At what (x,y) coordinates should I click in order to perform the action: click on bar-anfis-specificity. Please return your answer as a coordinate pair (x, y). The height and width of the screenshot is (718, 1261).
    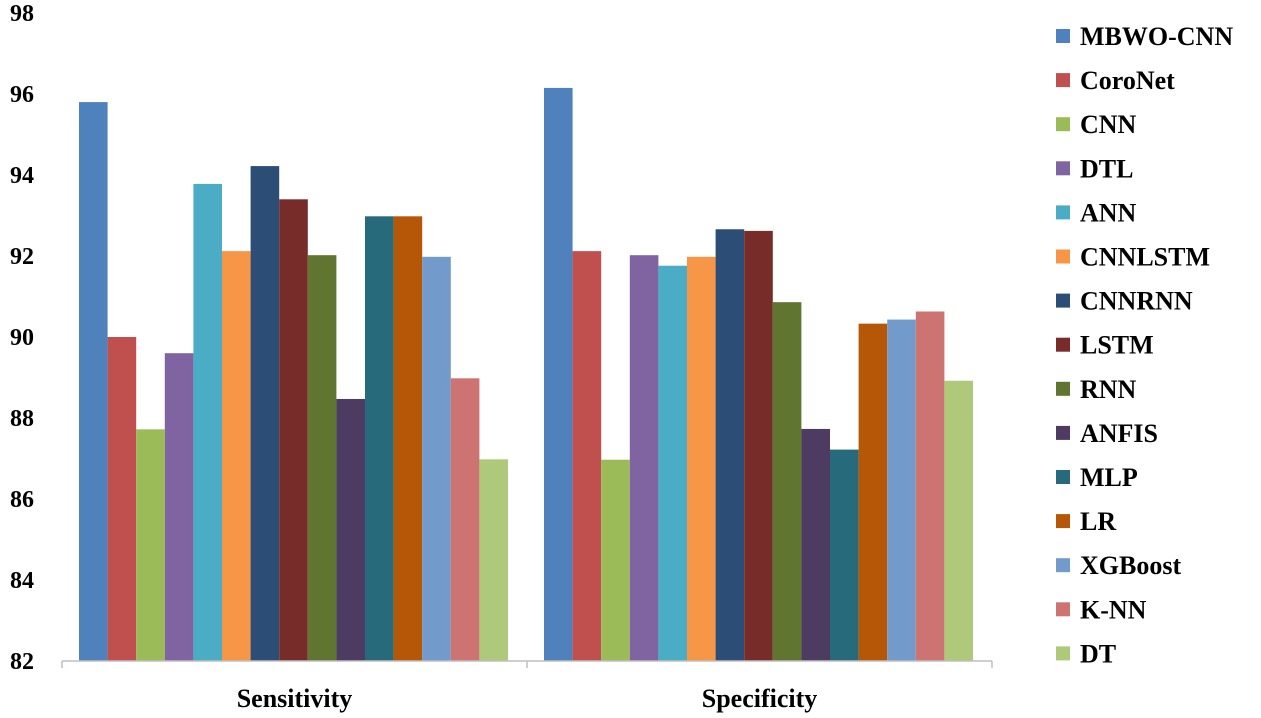
    Looking at the image, I should click on (815, 544).